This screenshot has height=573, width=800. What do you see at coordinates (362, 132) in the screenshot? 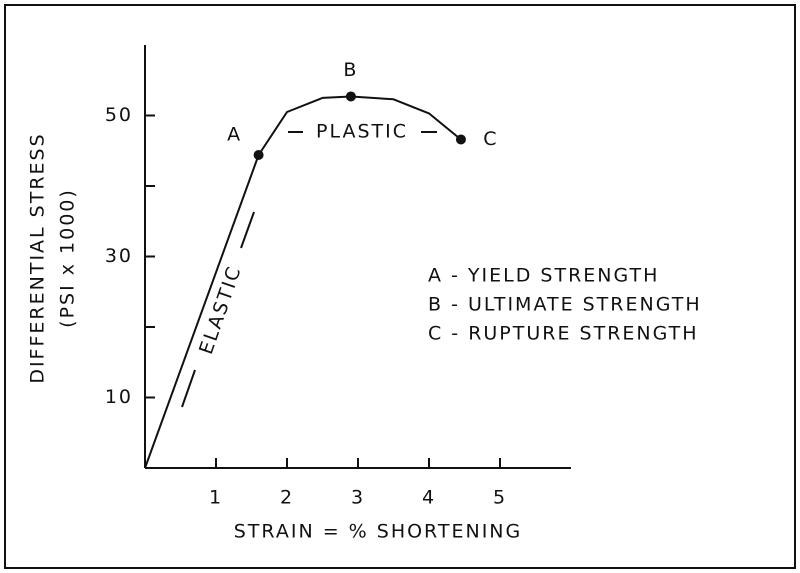
I see `annotation: PLASTIC` at bounding box center [362, 132].